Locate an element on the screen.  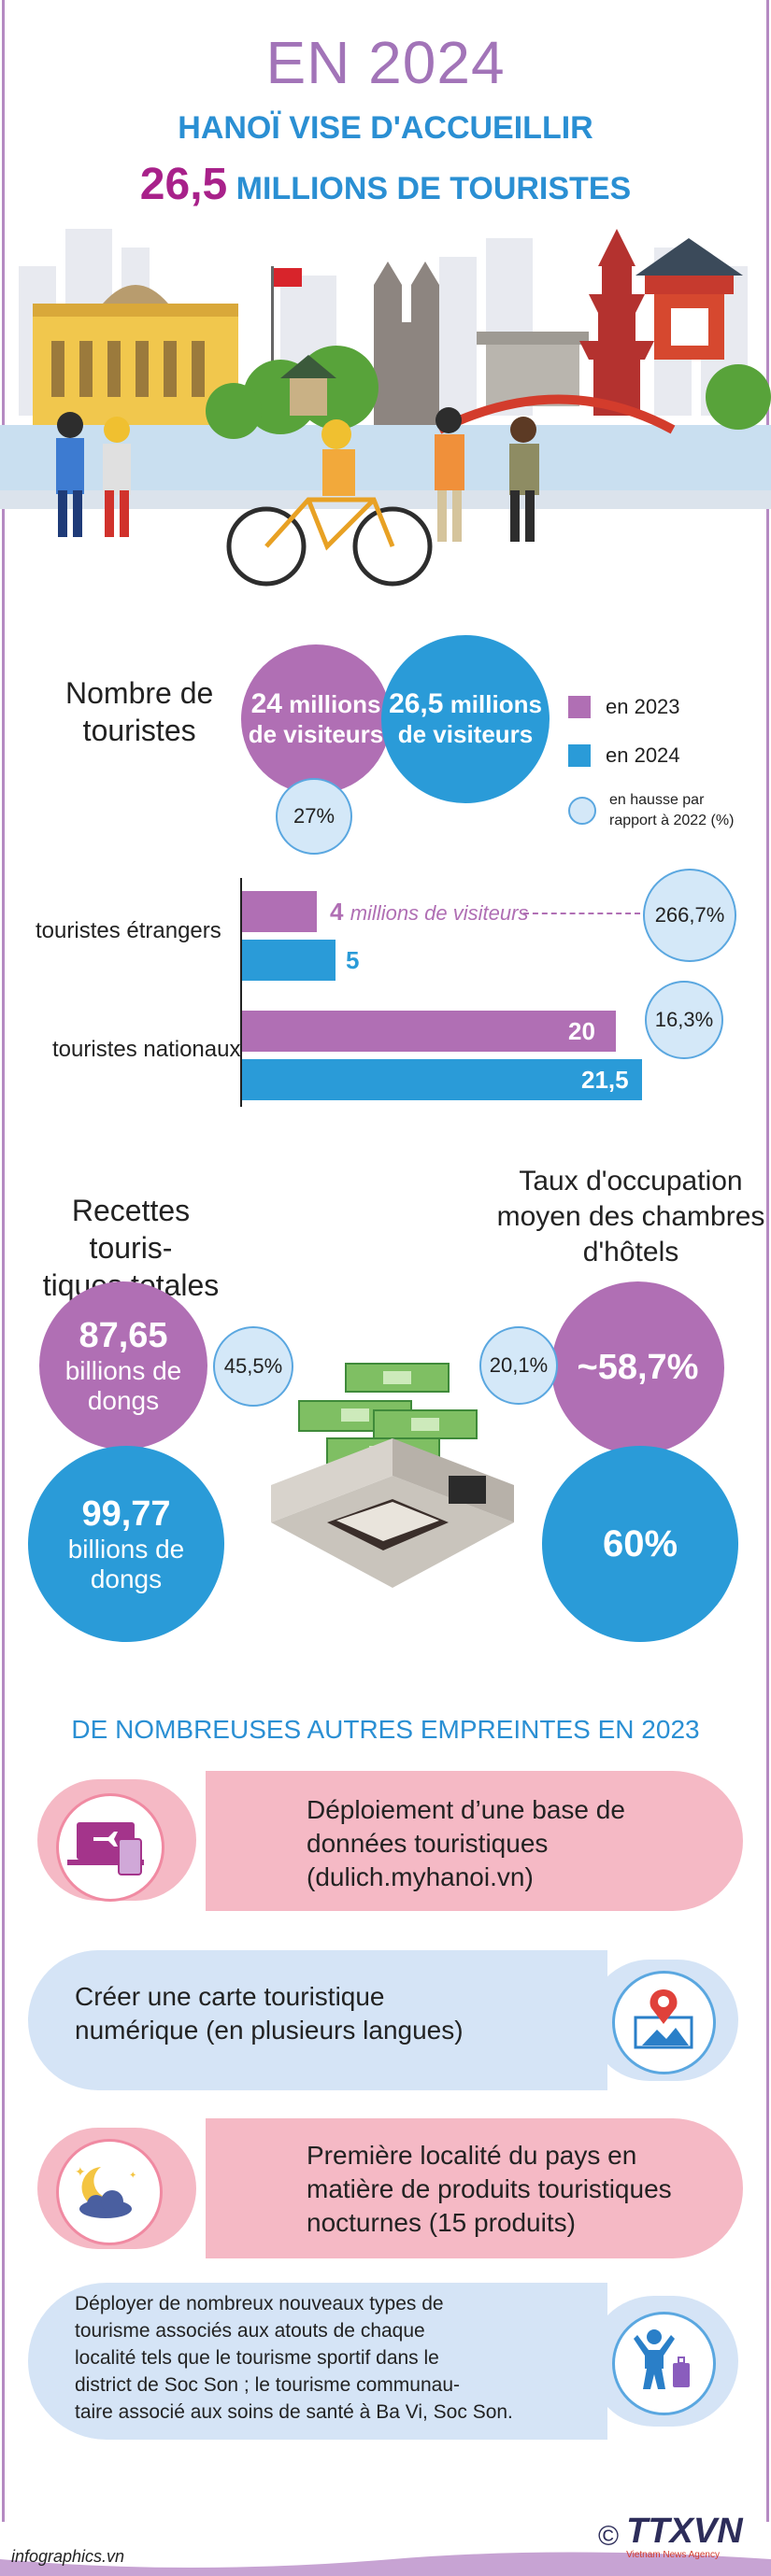
subtitle-line2: 26,5 MILLIONS DE TOURISTES is located at coordinates (385, 184).